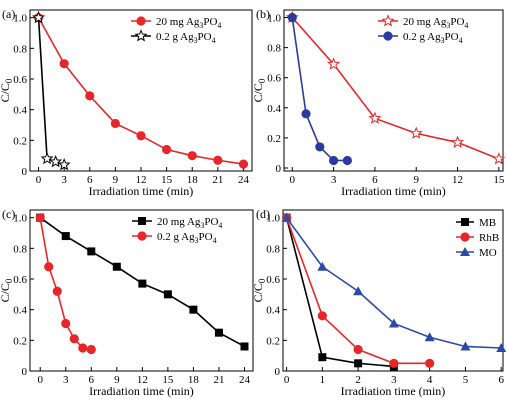 The width and height of the screenshot is (507, 400). I want to click on x-tick-label: 2, so click(358, 380).